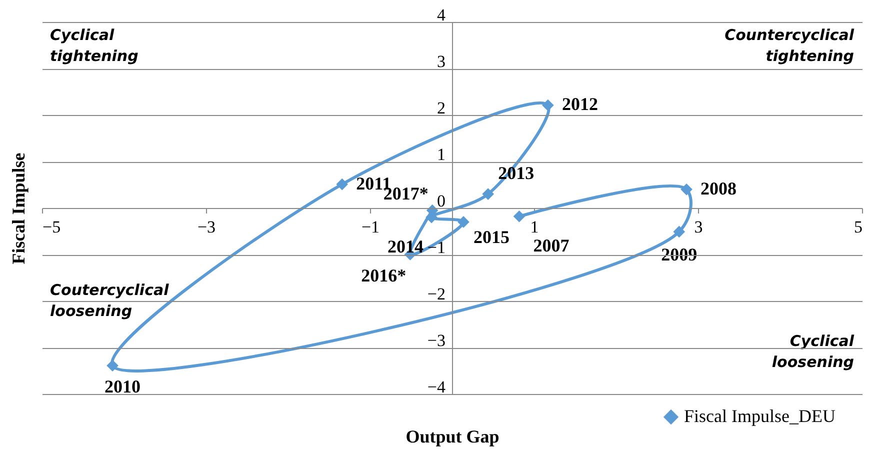  What do you see at coordinates (580, 104) in the screenshot?
I see `annotation: 2012` at bounding box center [580, 104].